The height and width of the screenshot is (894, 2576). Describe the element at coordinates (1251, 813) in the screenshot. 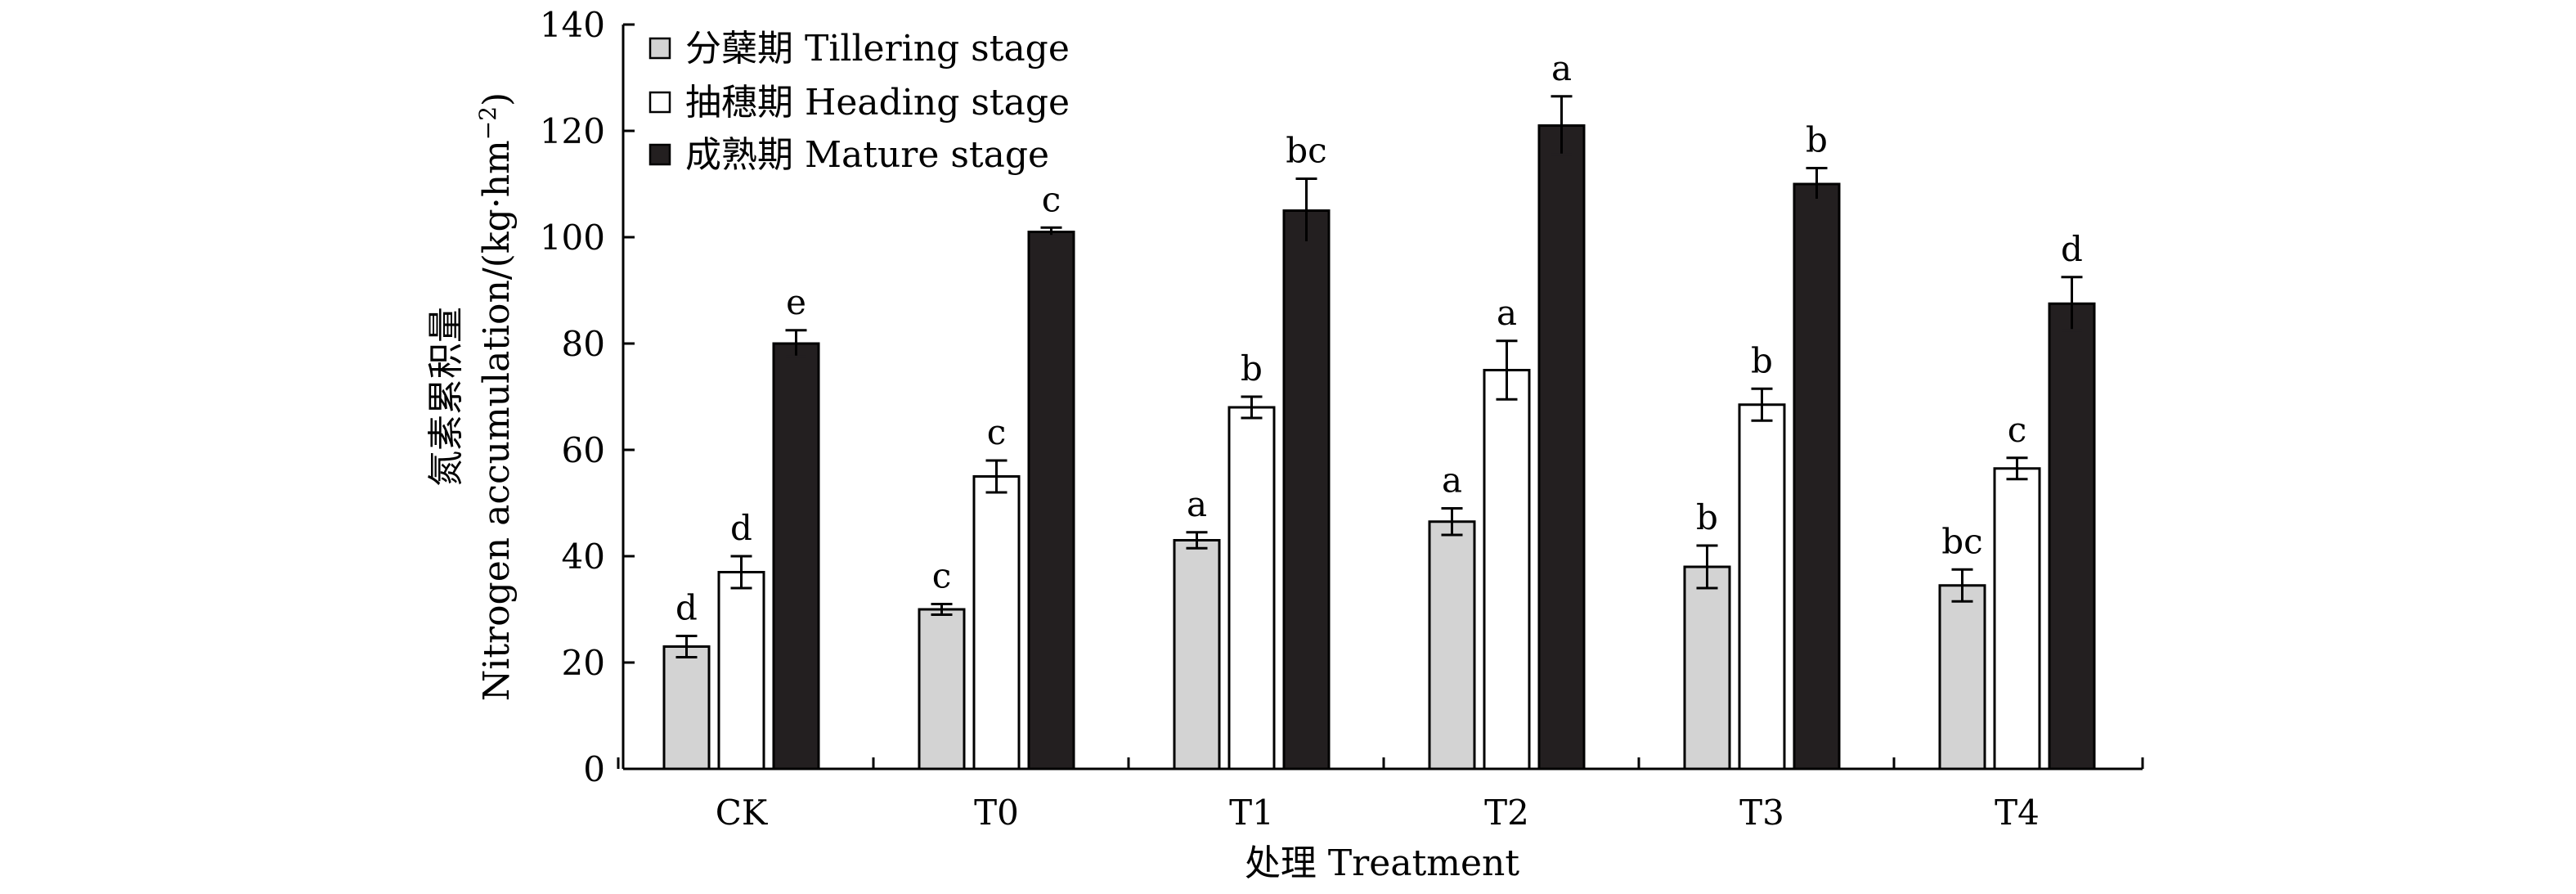

I see `x-tick-label: T1` at that location.